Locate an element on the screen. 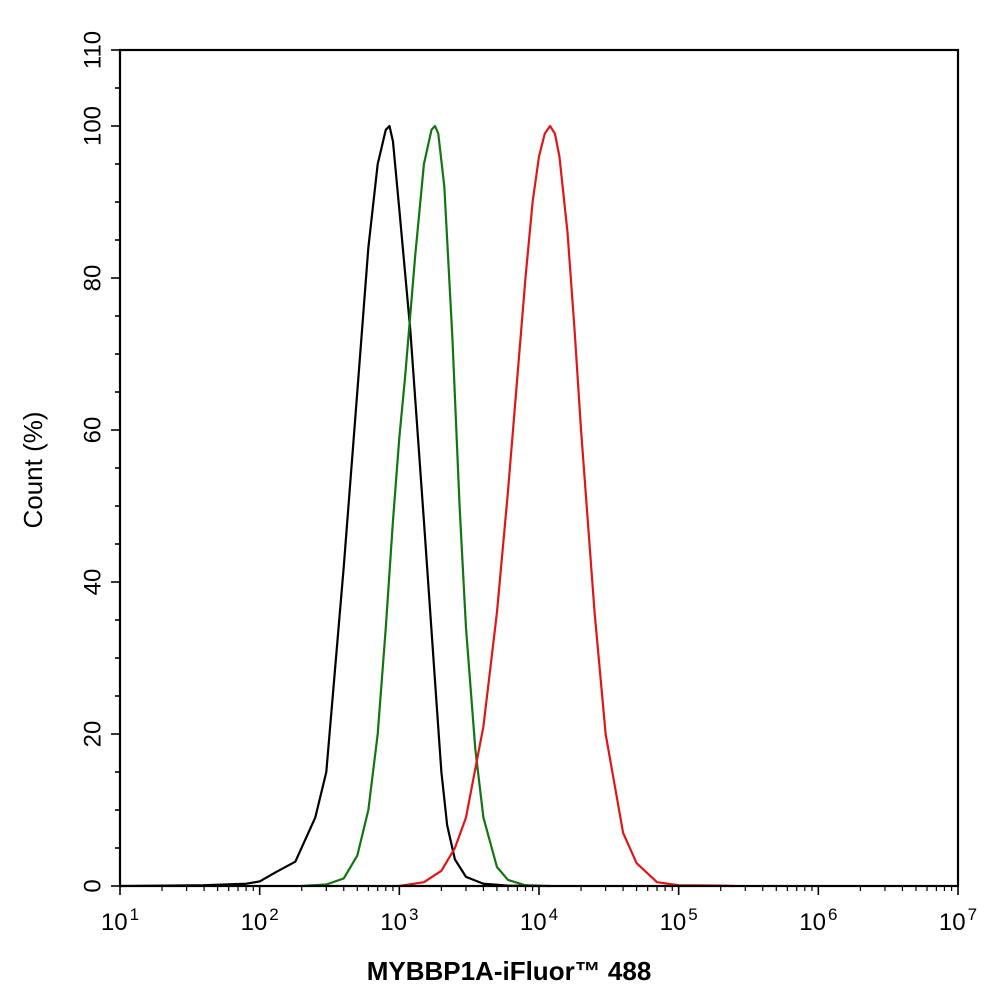 Image resolution: width=994 pixels, height=1002 pixels. x-tick-label: 10 2 is located at coordinates (260, 920).